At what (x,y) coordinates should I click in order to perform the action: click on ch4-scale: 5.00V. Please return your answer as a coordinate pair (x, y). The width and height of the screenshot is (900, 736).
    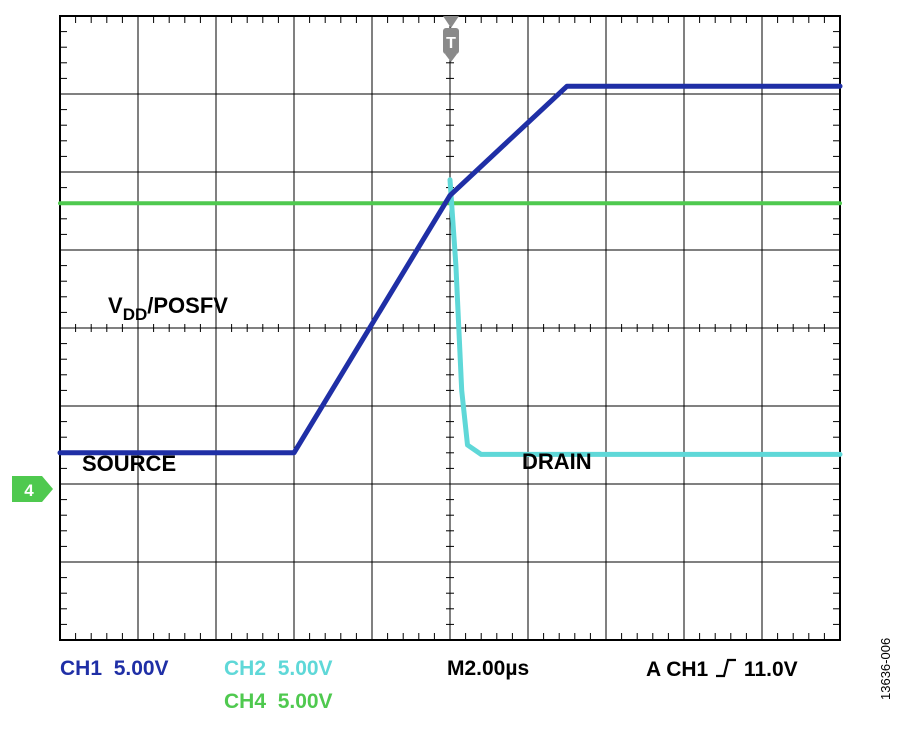
    Looking at the image, I should click on (305, 701).